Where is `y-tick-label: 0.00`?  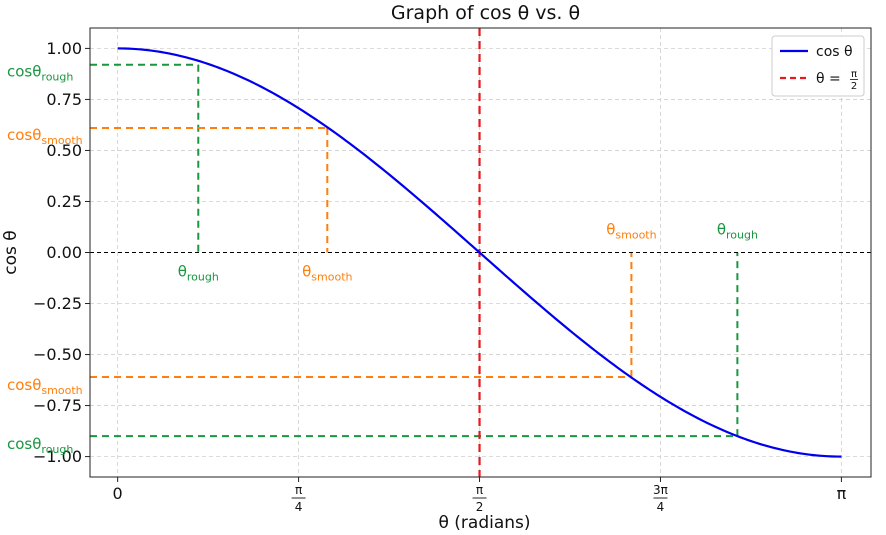 y-tick-label: 0.00 is located at coordinates (64, 252).